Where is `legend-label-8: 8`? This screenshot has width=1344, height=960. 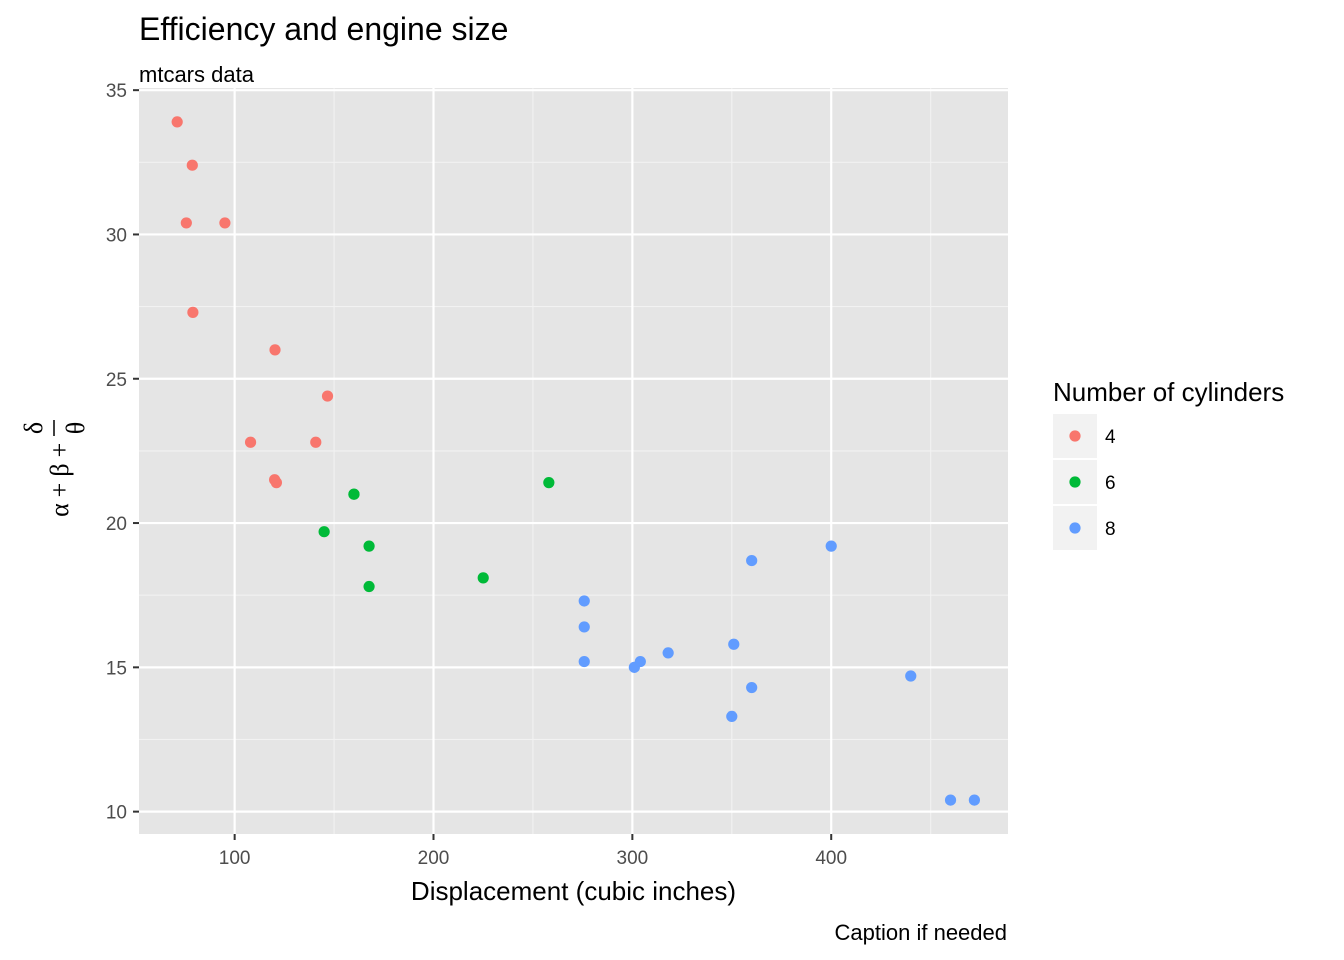 legend-label-8: 8 is located at coordinates (1110, 529).